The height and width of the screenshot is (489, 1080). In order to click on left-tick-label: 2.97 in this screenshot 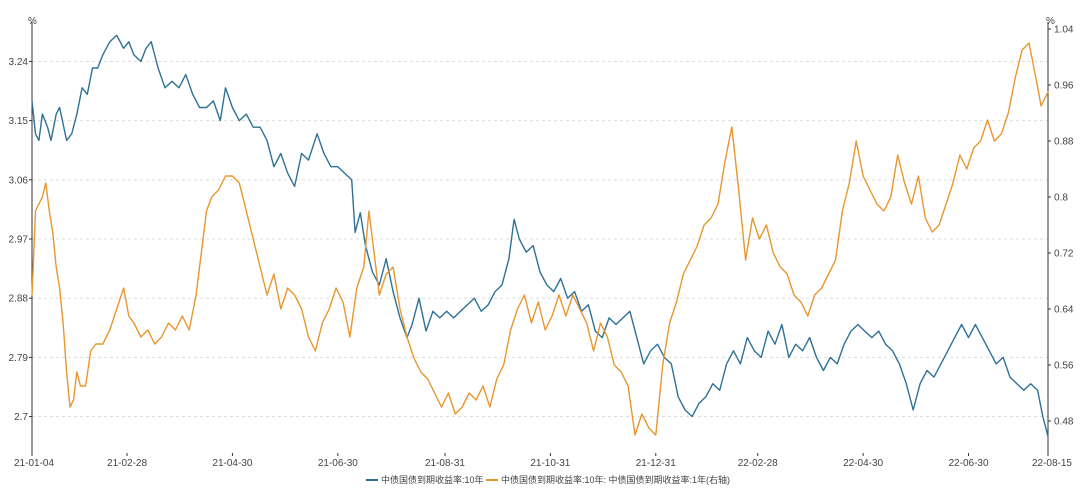, I will do `click(19, 240)`.